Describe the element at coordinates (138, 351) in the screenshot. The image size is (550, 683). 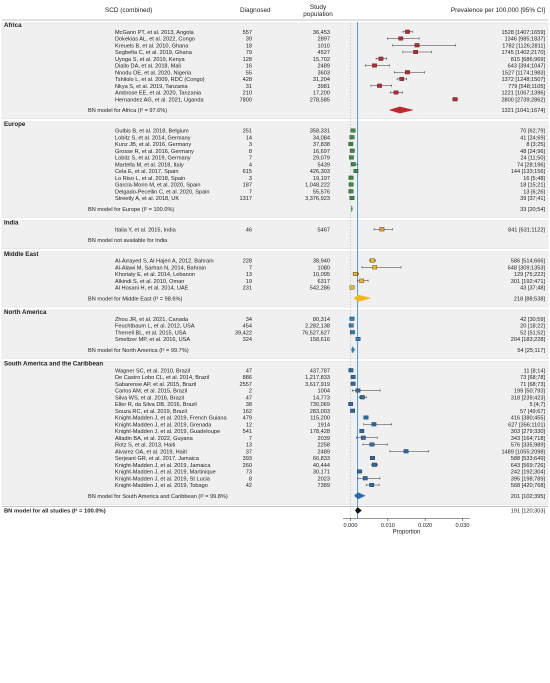
I see `summary-label: BN model for North America (I² = 99.7%)` at that location.